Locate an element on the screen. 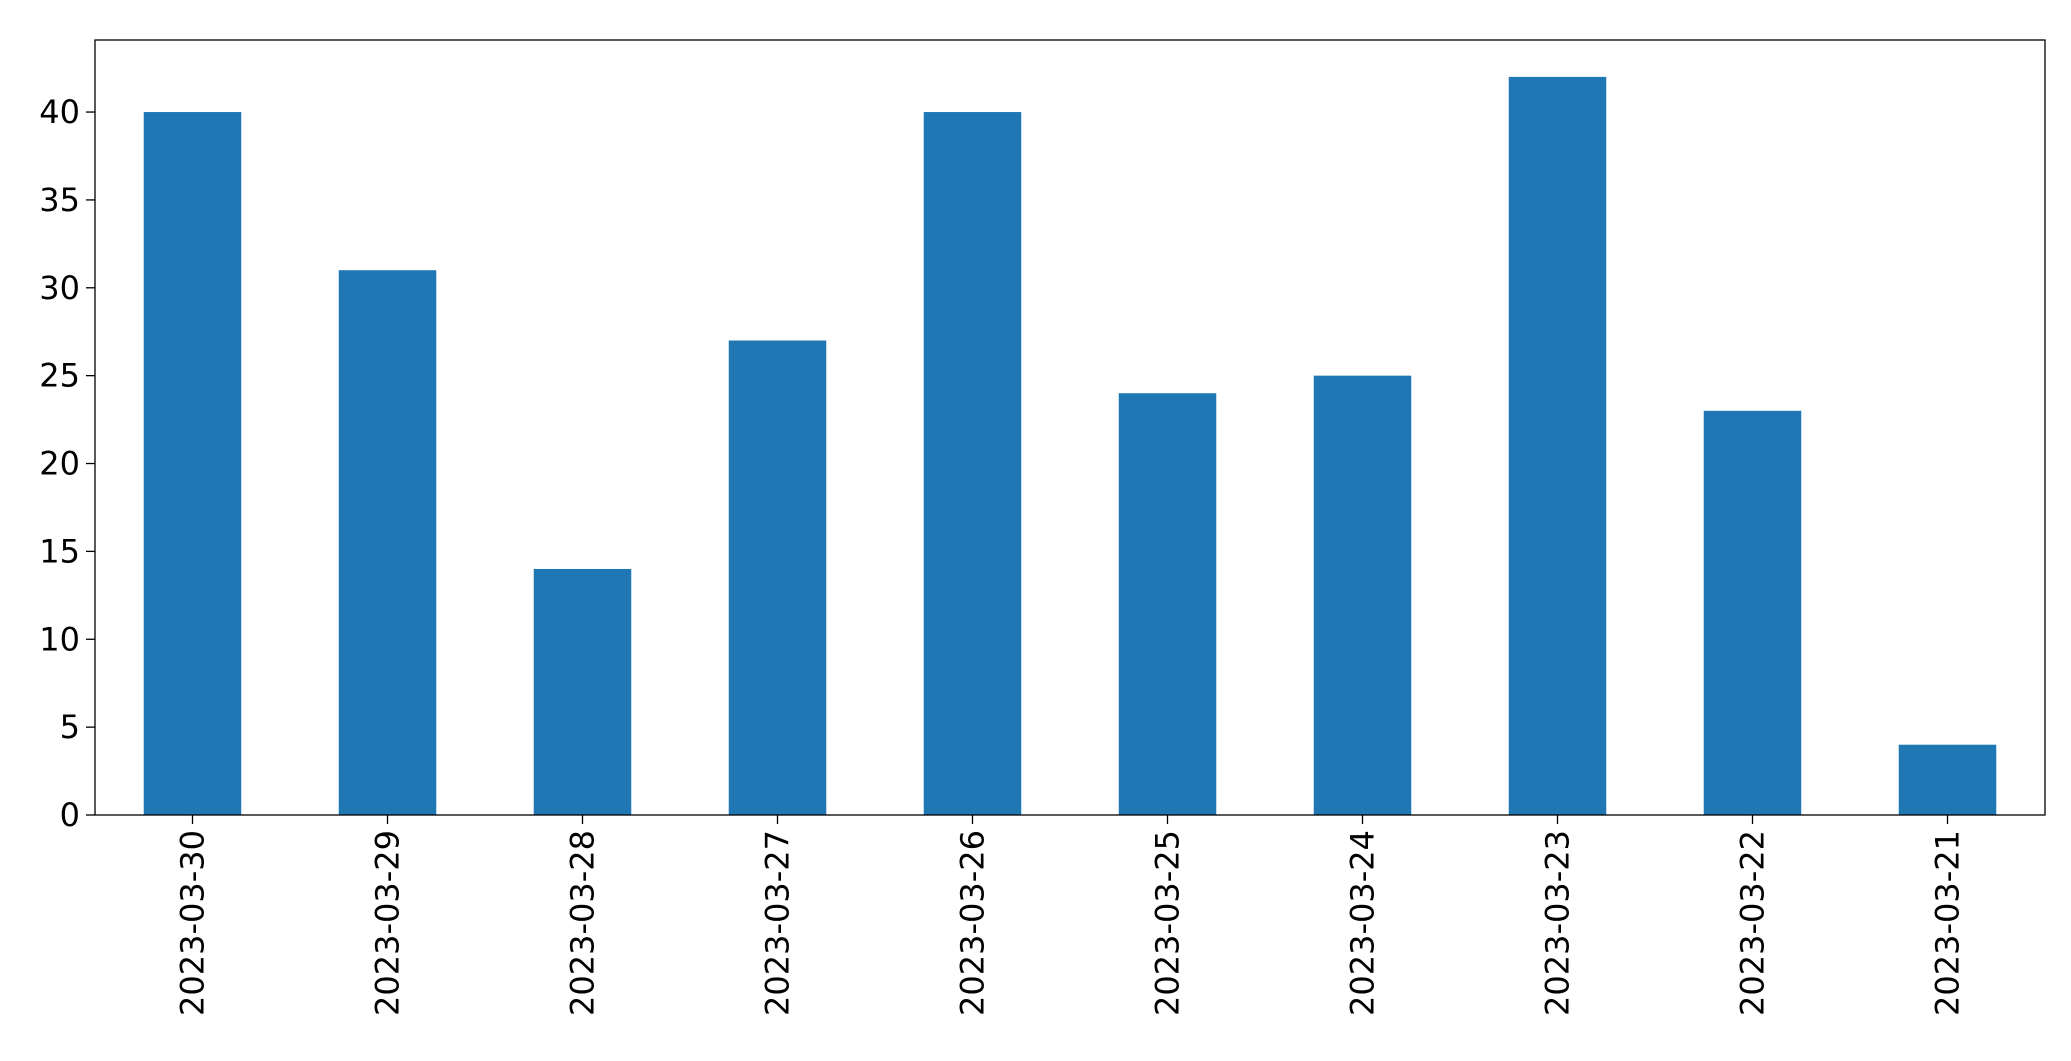 The height and width of the screenshot is (1061, 2071). x-tick-label: 2023-03-21 is located at coordinates (1948, 923).